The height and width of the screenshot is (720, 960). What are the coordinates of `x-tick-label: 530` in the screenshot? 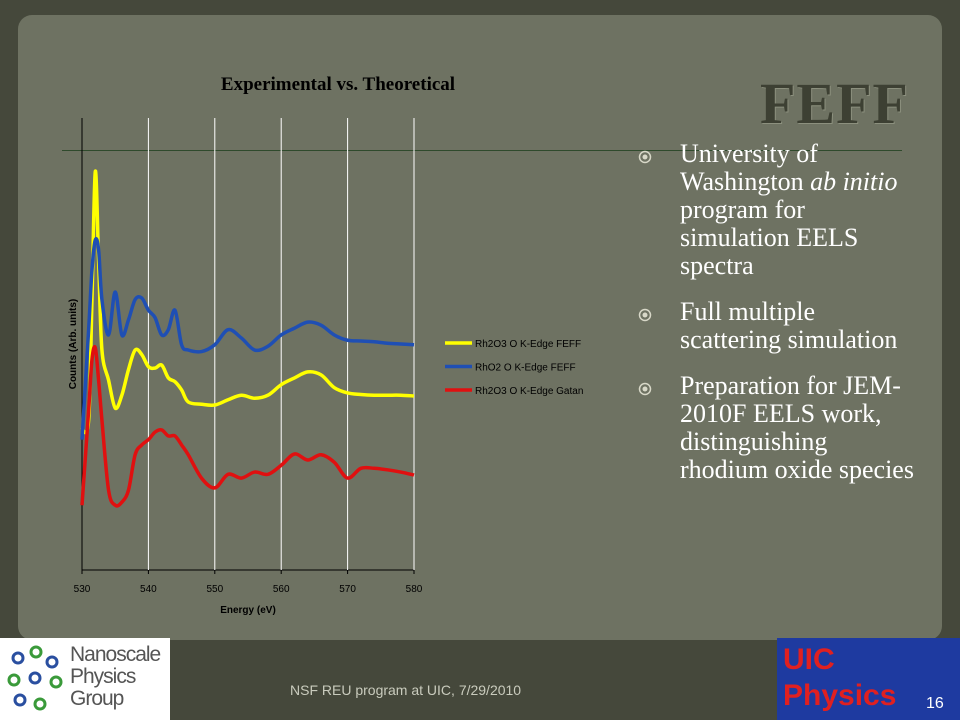 It's located at (82, 589).